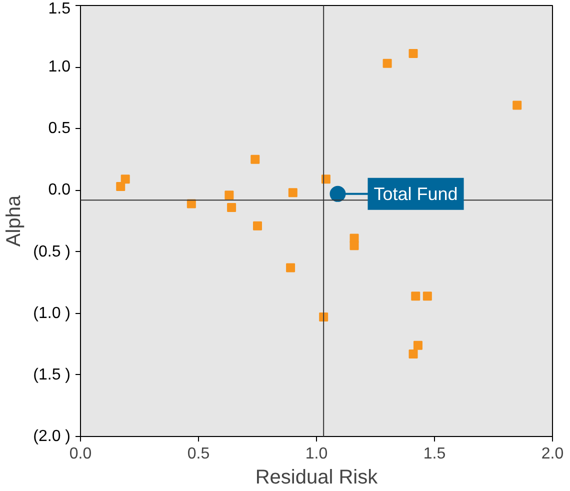 The height and width of the screenshot is (491, 570). What do you see at coordinates (51, 436) in the screenshot?
I see `y-tick-label: (2.0 )` at bounding box center [51, 436].